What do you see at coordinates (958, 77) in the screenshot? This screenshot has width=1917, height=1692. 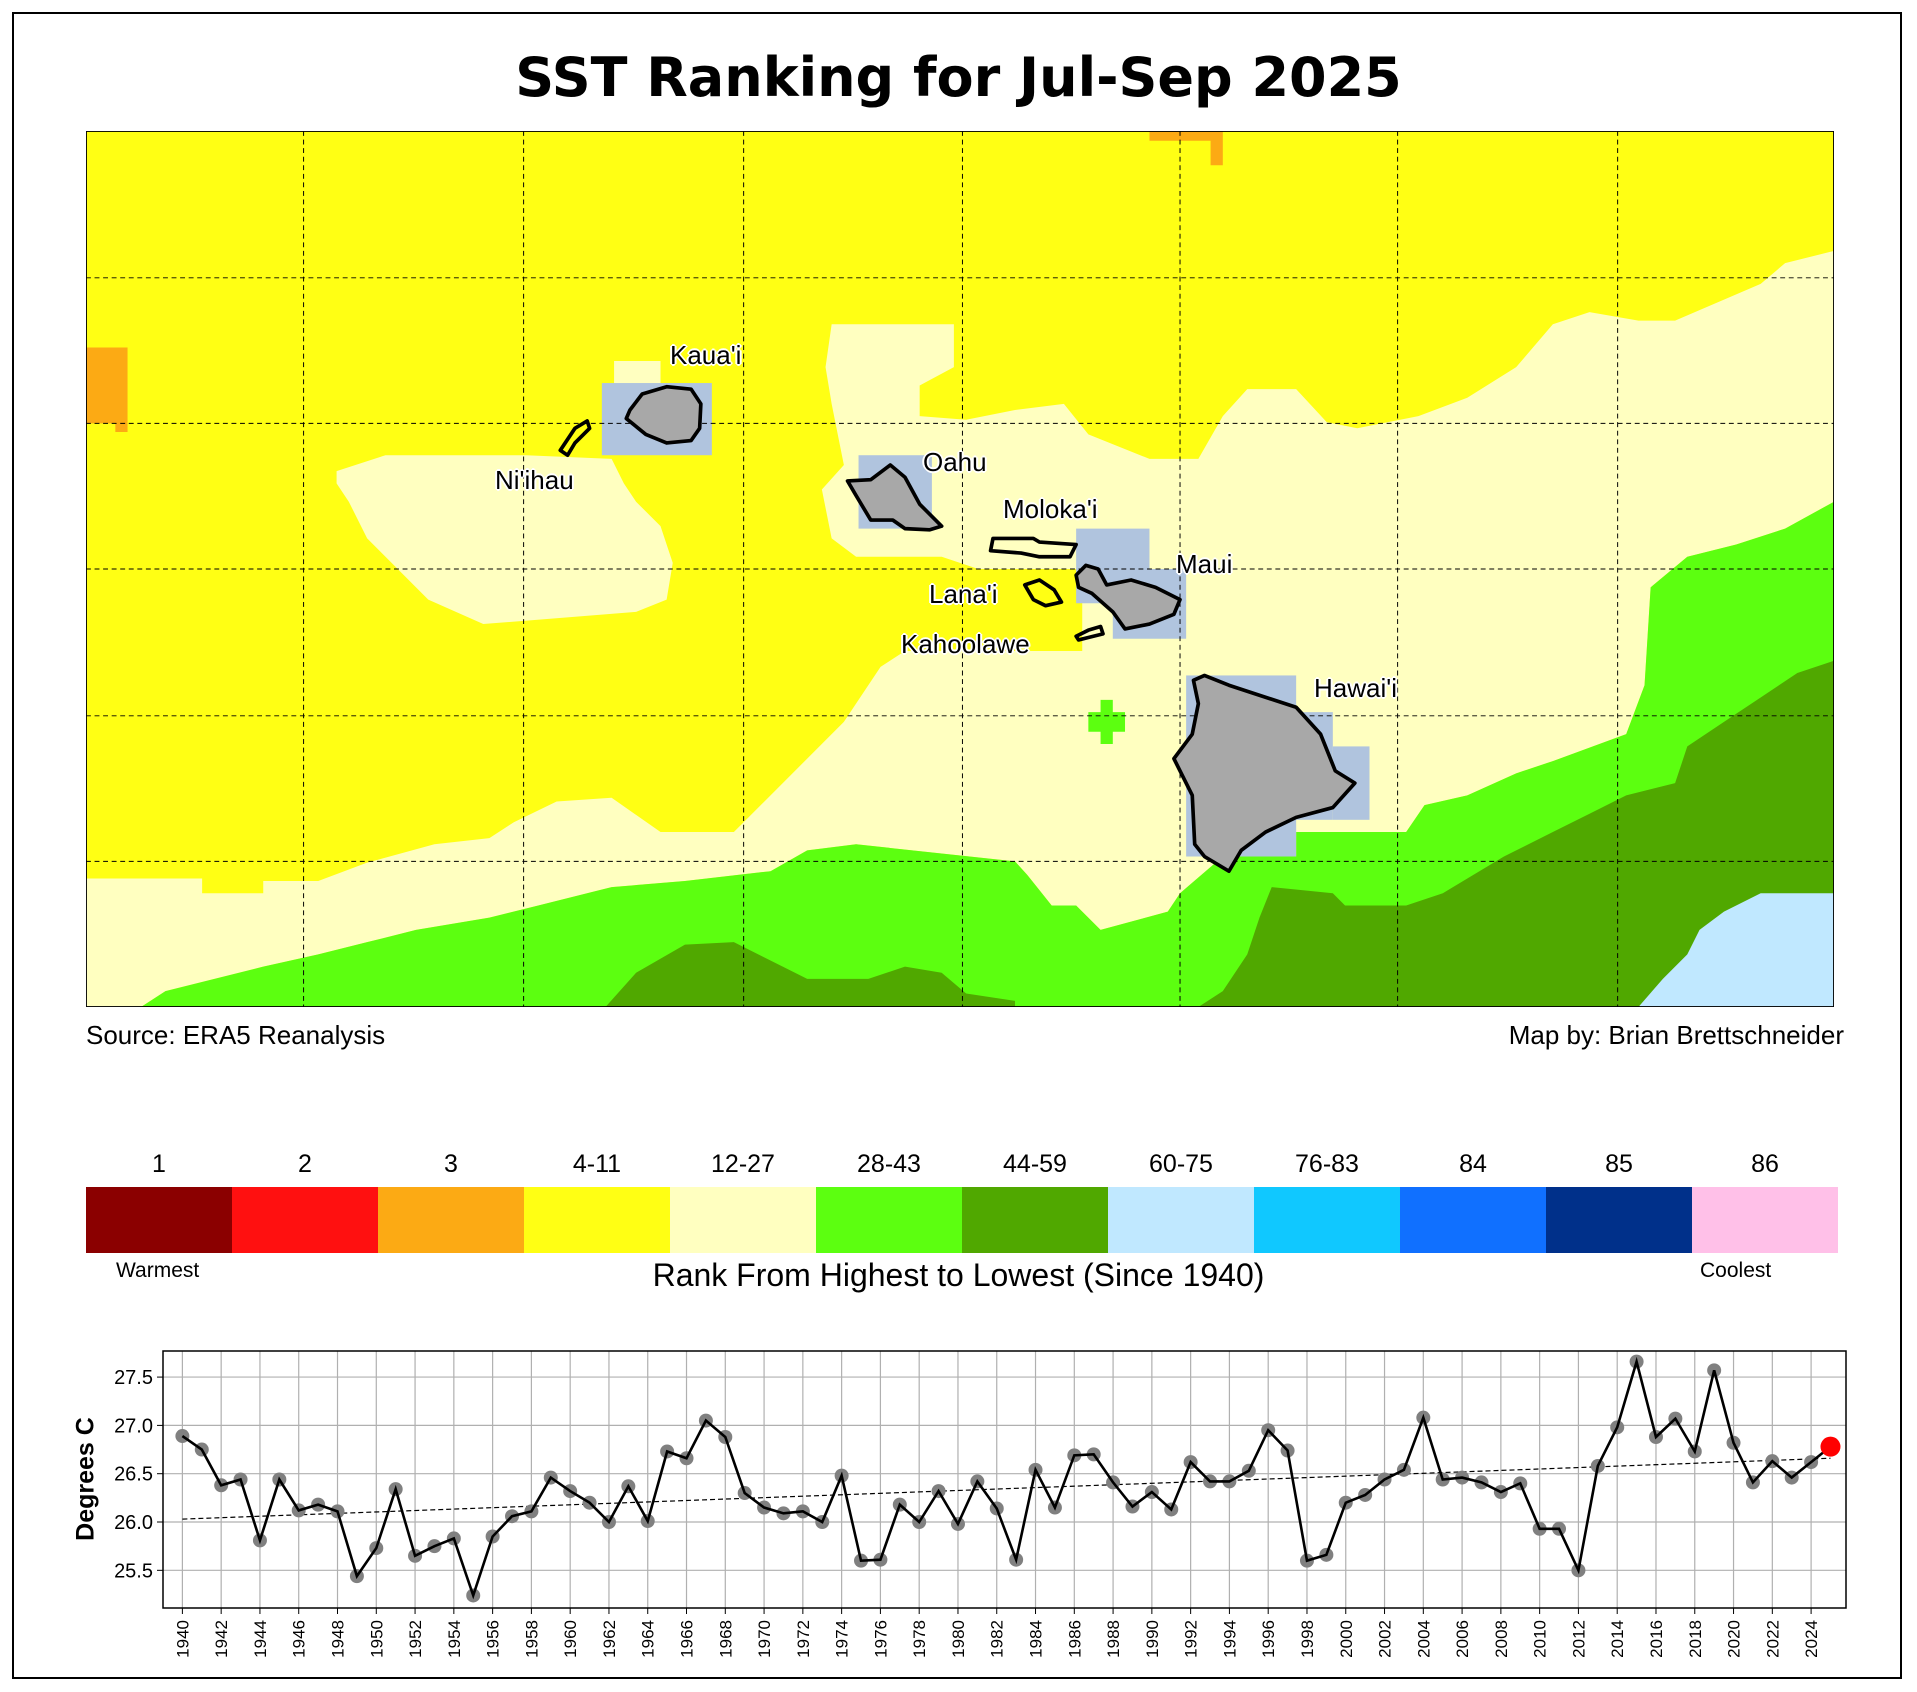 I see `page-title: SST Ranking for Jul-Sep 2025` at bounding box center [958, 77].